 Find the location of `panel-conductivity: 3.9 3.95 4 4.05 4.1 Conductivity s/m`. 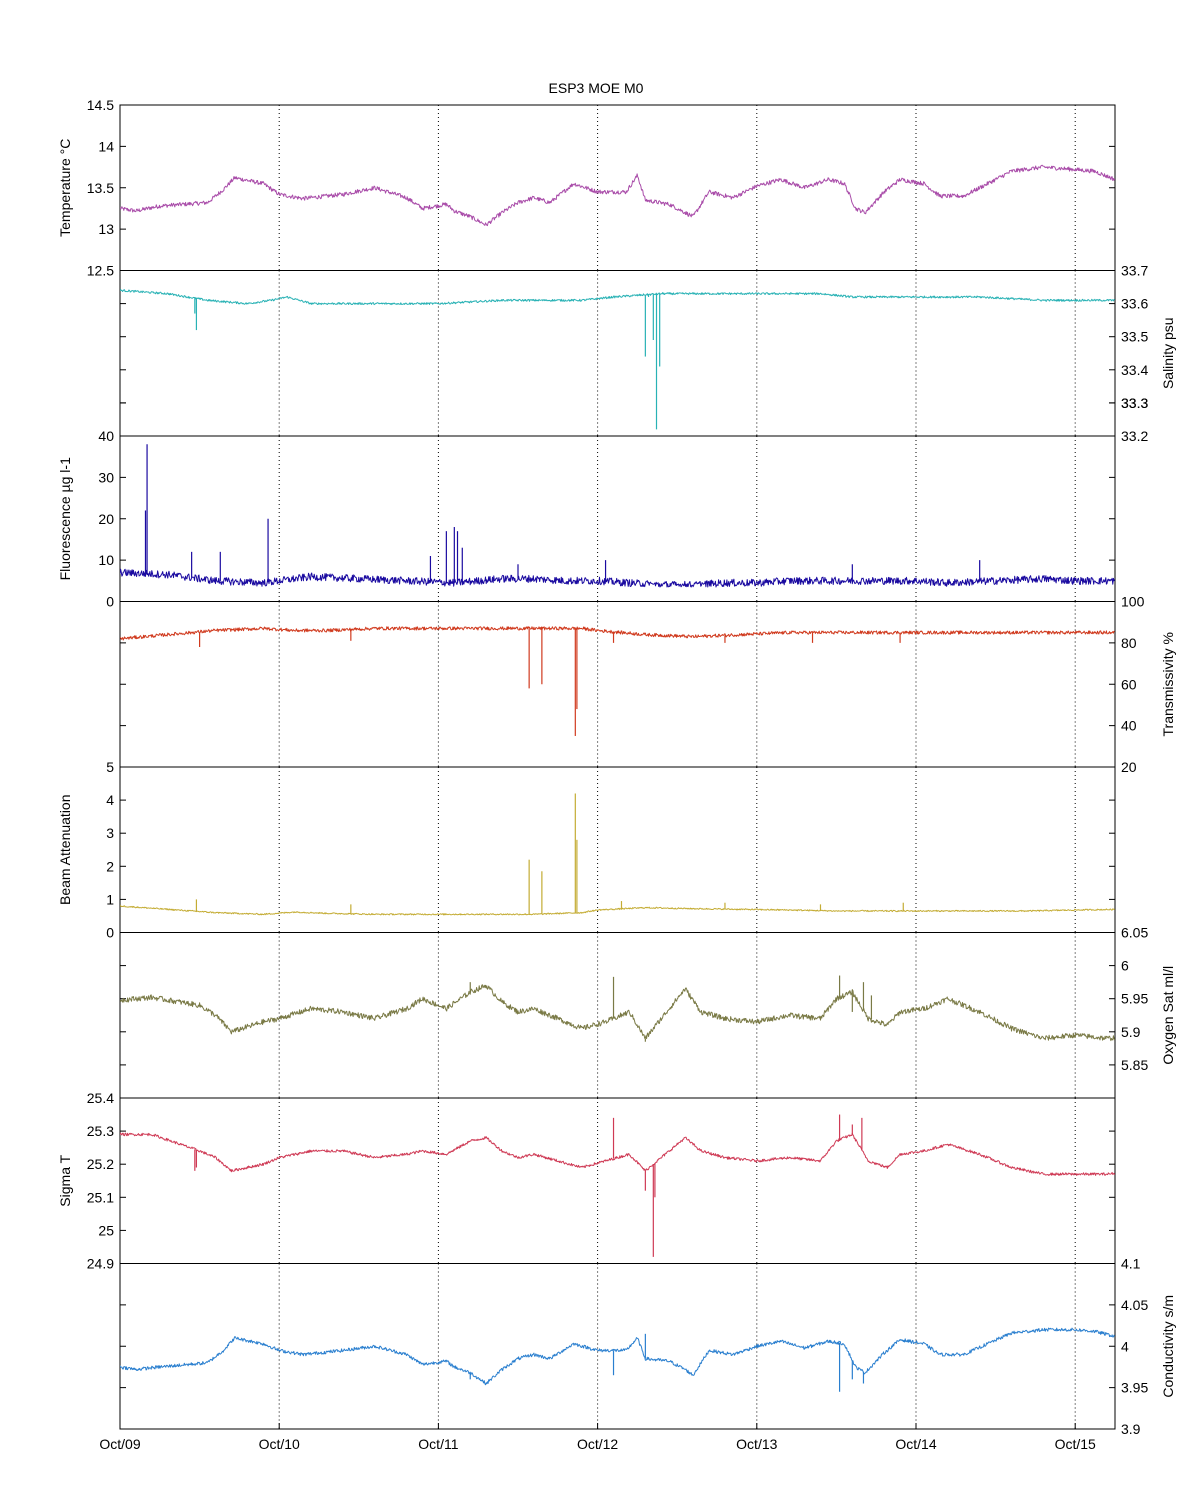

panel-conductivity: 3.9 3.95 4 4.05 4.1 Conductivity s/m is located at coordinates (647, 1346).